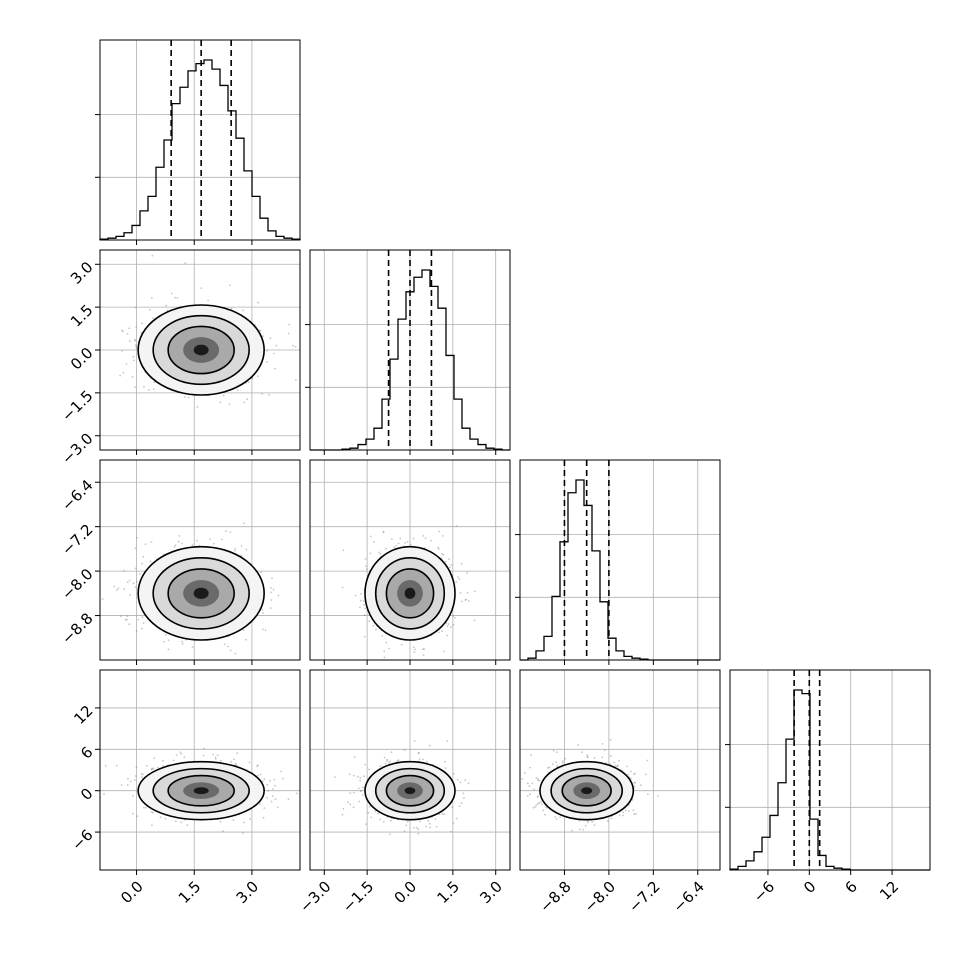 The width and height of the screenshot is (970, 970). I want to click on x-tick-label-3-0: −6, so click(764, 892).